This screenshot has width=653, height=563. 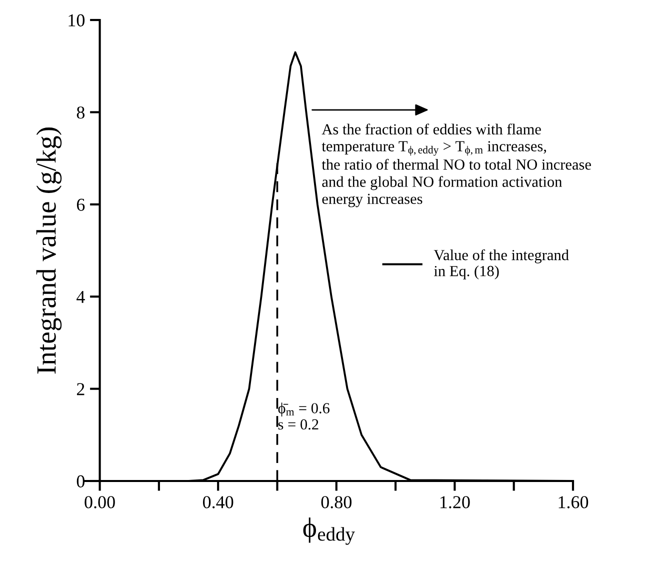 I want to click on y-tick-label: 10, so click(x=76, y=20).